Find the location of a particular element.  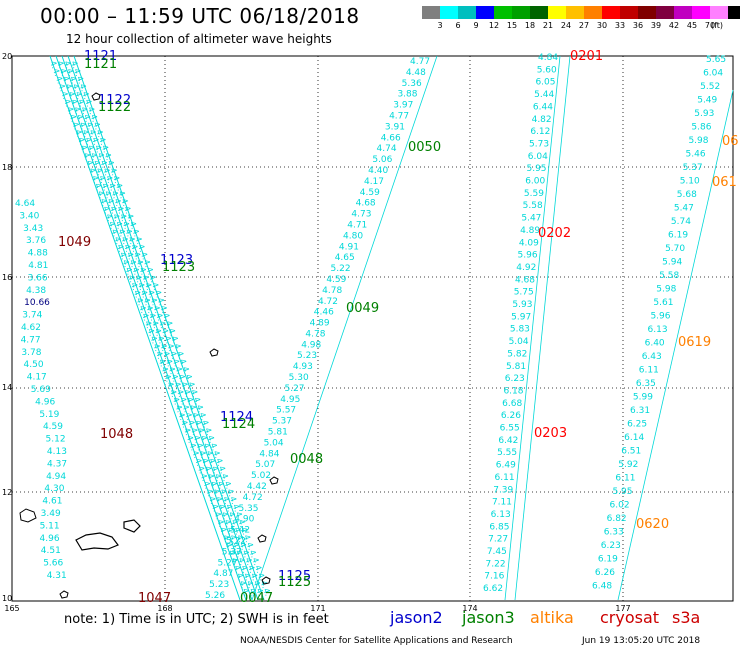

track-value: 6.19 is located at coordinates (608, 560).